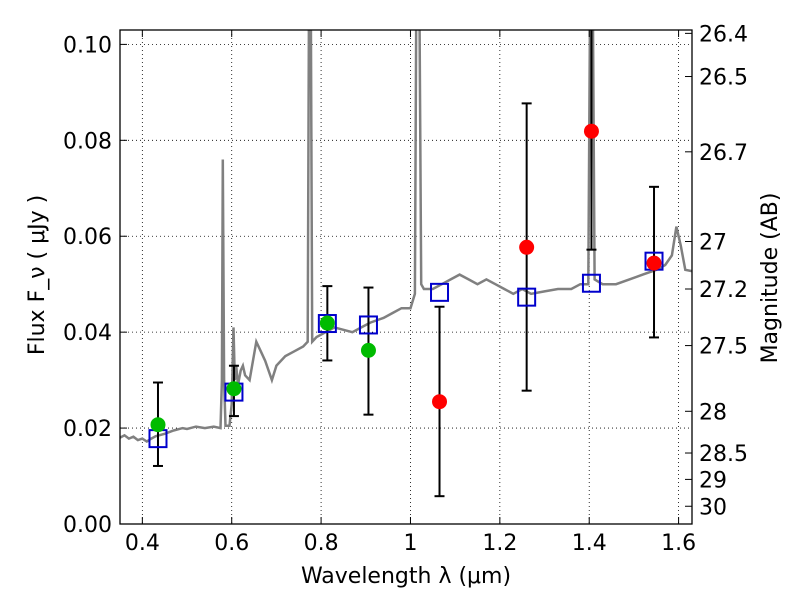  I want to click on right-tick-label: 30, so click(713, 507).